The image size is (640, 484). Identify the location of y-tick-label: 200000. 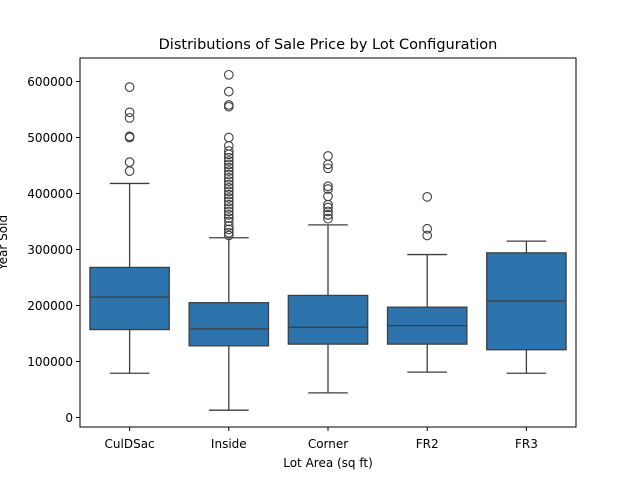
(50, 306).